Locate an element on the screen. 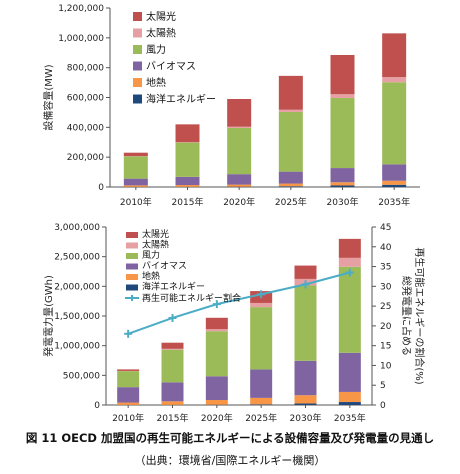 This screenshot has height=474, width=460. x-tick-label: 2015年 is located at coordinates (173, 418).